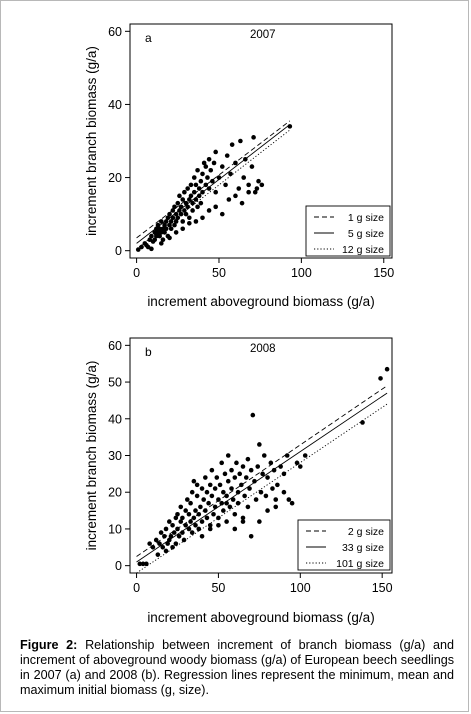 This screenshot has height=714, width=471. I want to click on regression-line, so click(262, 477).